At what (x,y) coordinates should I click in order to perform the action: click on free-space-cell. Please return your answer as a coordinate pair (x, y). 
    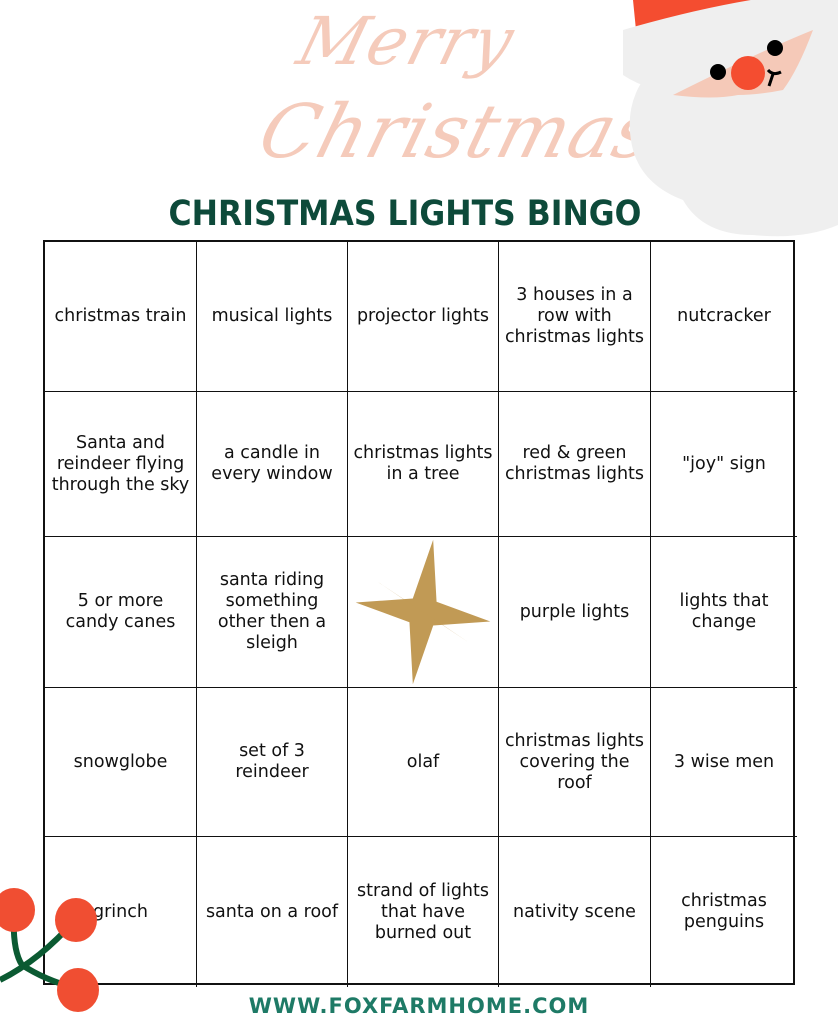
    Looking at the image, I should click on (423, 612).